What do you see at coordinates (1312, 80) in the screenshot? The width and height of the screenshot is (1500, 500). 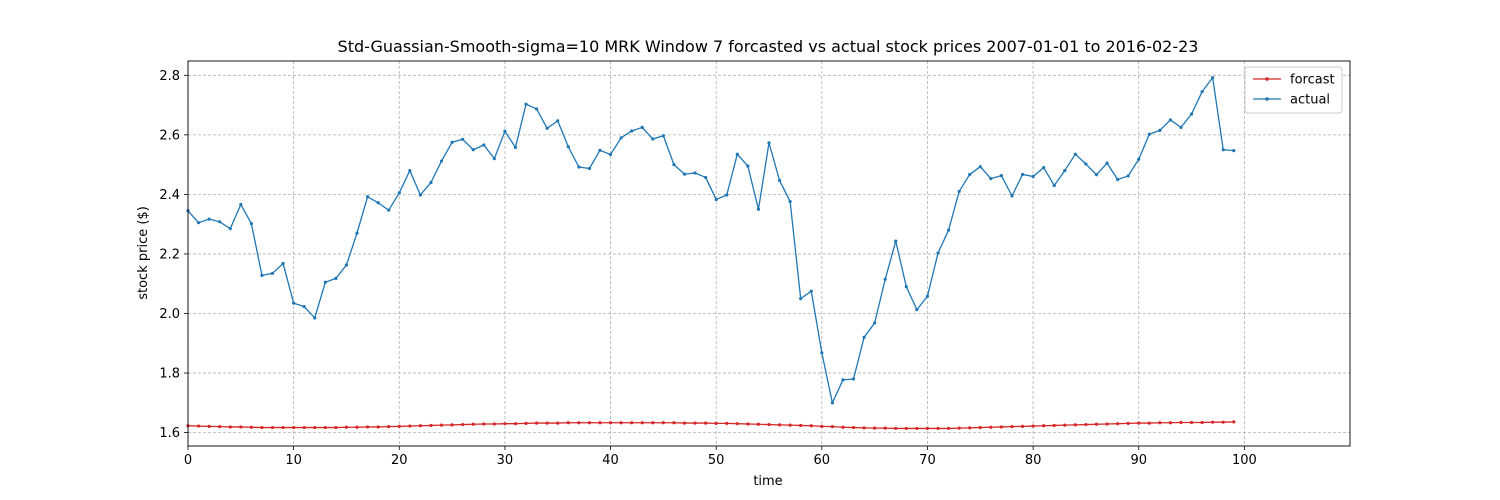 I see `legend-label-forcast: forcast` at bounding box center [1312, 80].